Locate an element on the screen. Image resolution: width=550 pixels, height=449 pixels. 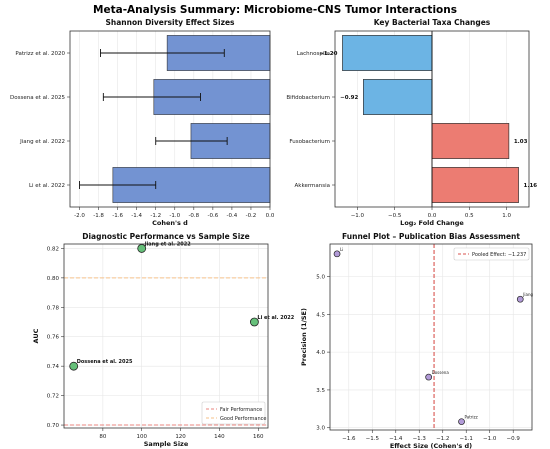
point-label: Jiang et al. 2022 is located at coordinates (168, 244).